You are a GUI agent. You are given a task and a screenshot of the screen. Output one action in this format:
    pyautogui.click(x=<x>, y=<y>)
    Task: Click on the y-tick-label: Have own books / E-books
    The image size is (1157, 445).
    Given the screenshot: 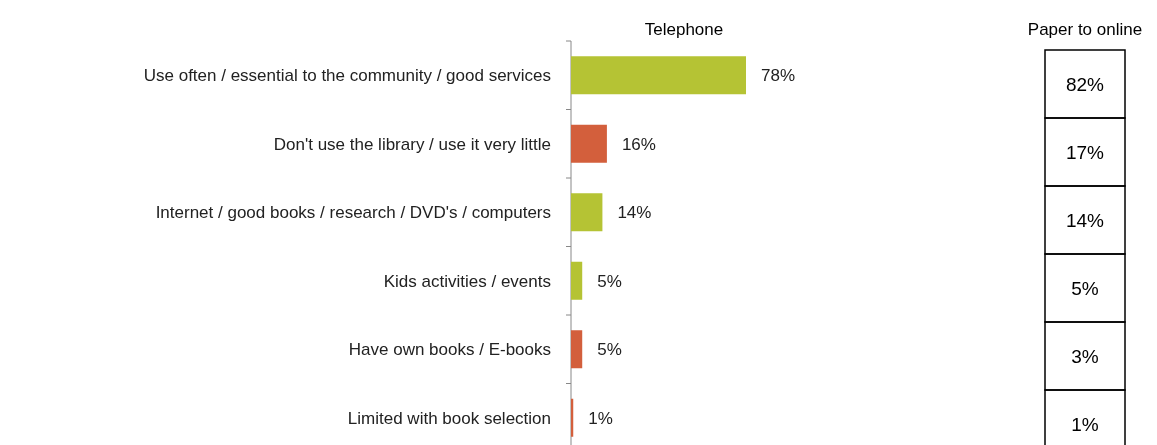 What is the action you would take?
    pyautogui.click(x=449, y=350)
    